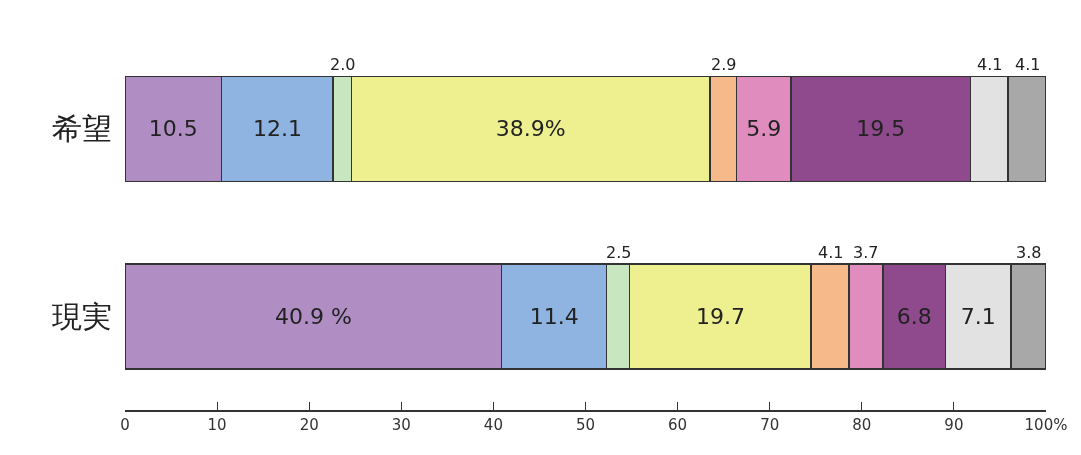 The height and width of the screenshot is (455, 1081). What do you see at coordinates (720, 316) in the screenshot?
I see `data-label: 19.7` at bounding box center [720, 316].